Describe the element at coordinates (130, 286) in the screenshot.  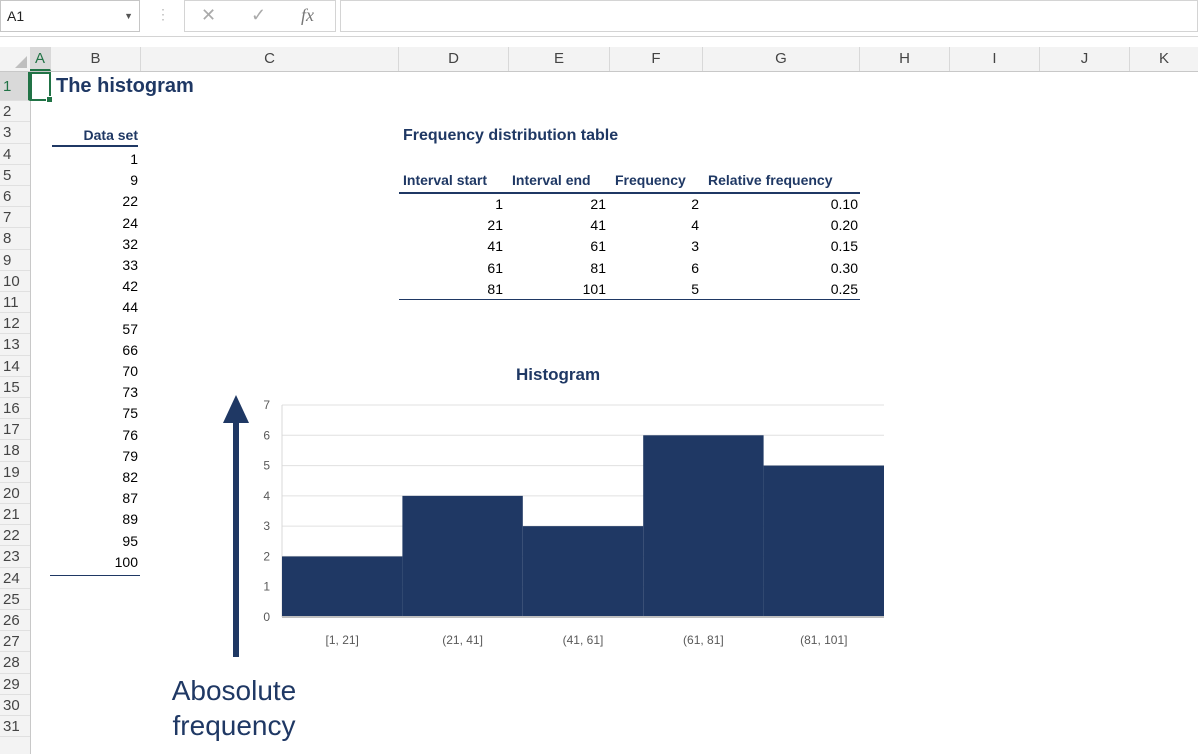
I see `data-set-value: 42` at that location.